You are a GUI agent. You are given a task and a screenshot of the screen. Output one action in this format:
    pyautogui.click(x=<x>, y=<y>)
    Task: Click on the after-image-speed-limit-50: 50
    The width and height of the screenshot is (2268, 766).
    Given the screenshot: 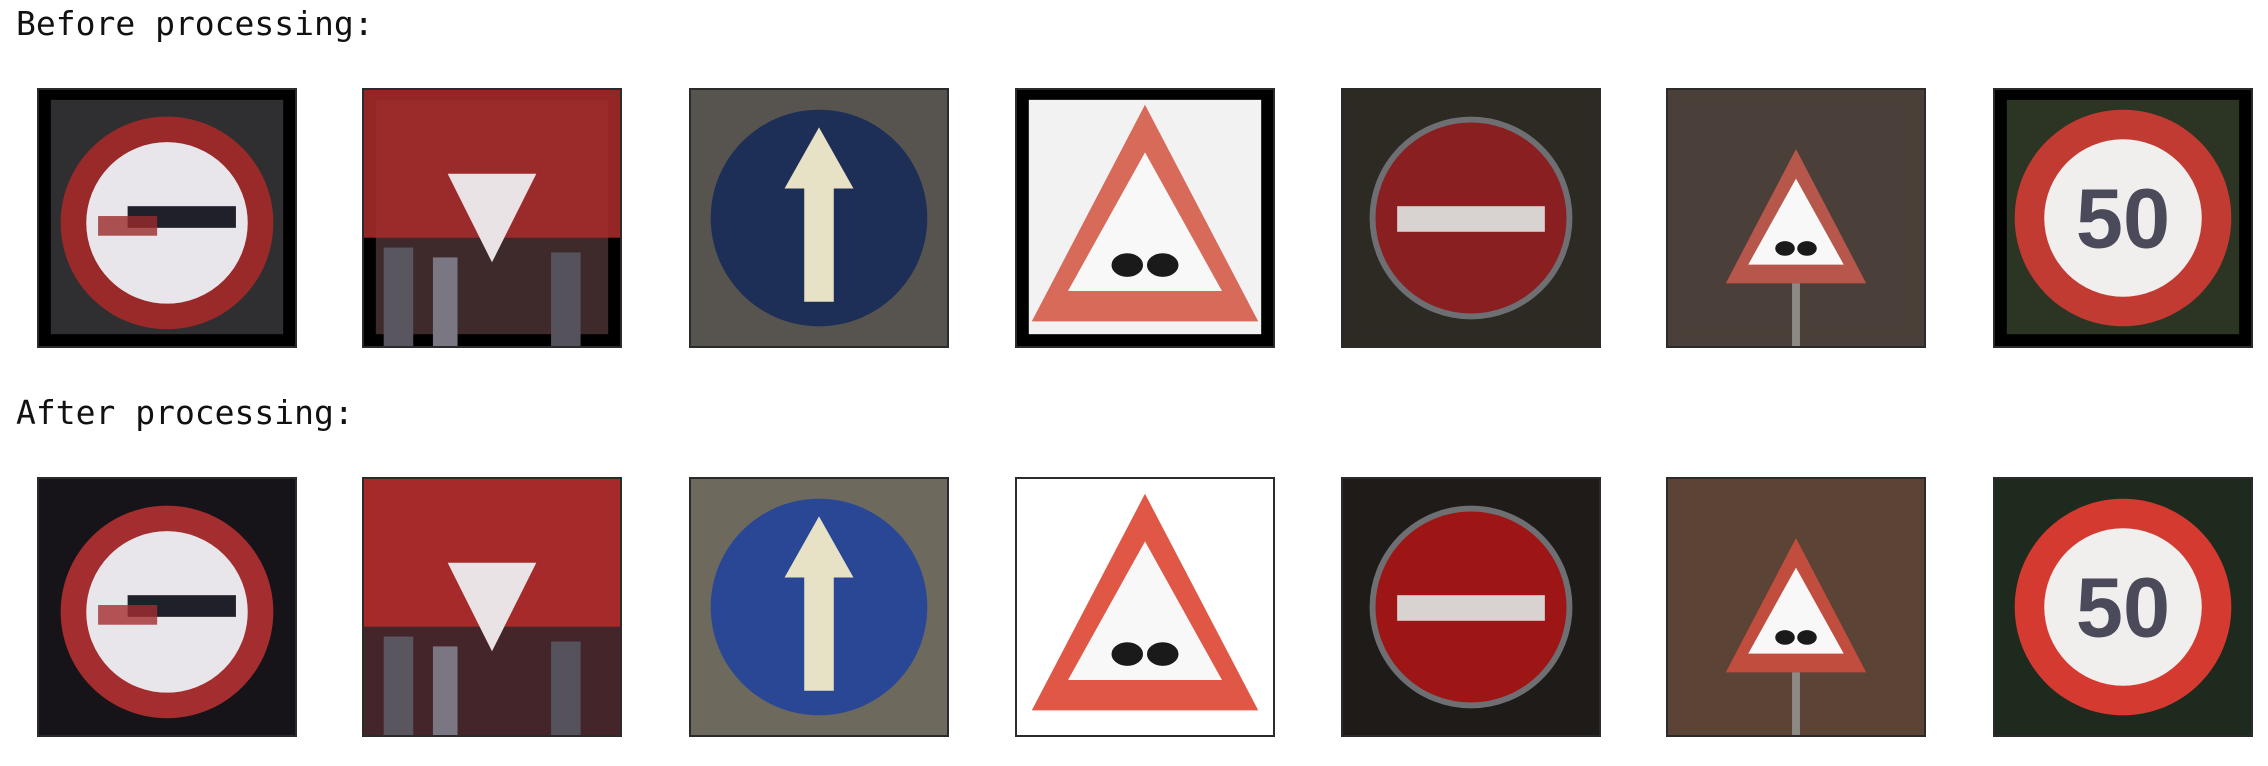 What is the action you would take?
    pyautogui.click(x=2123, y=607)
    